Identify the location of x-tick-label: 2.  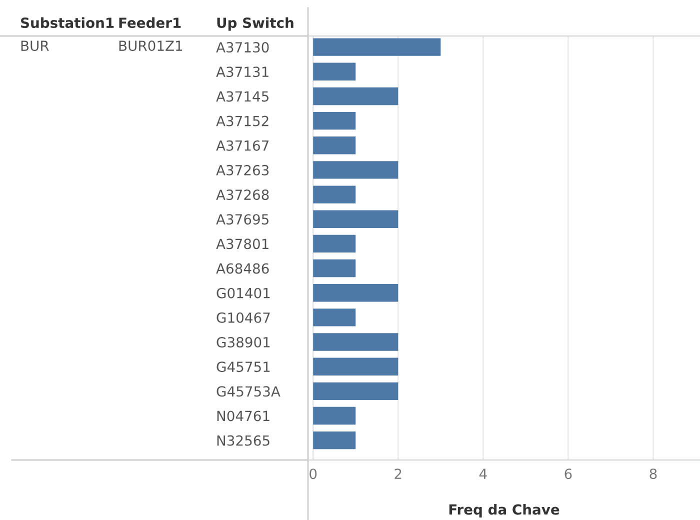
(398, 473).